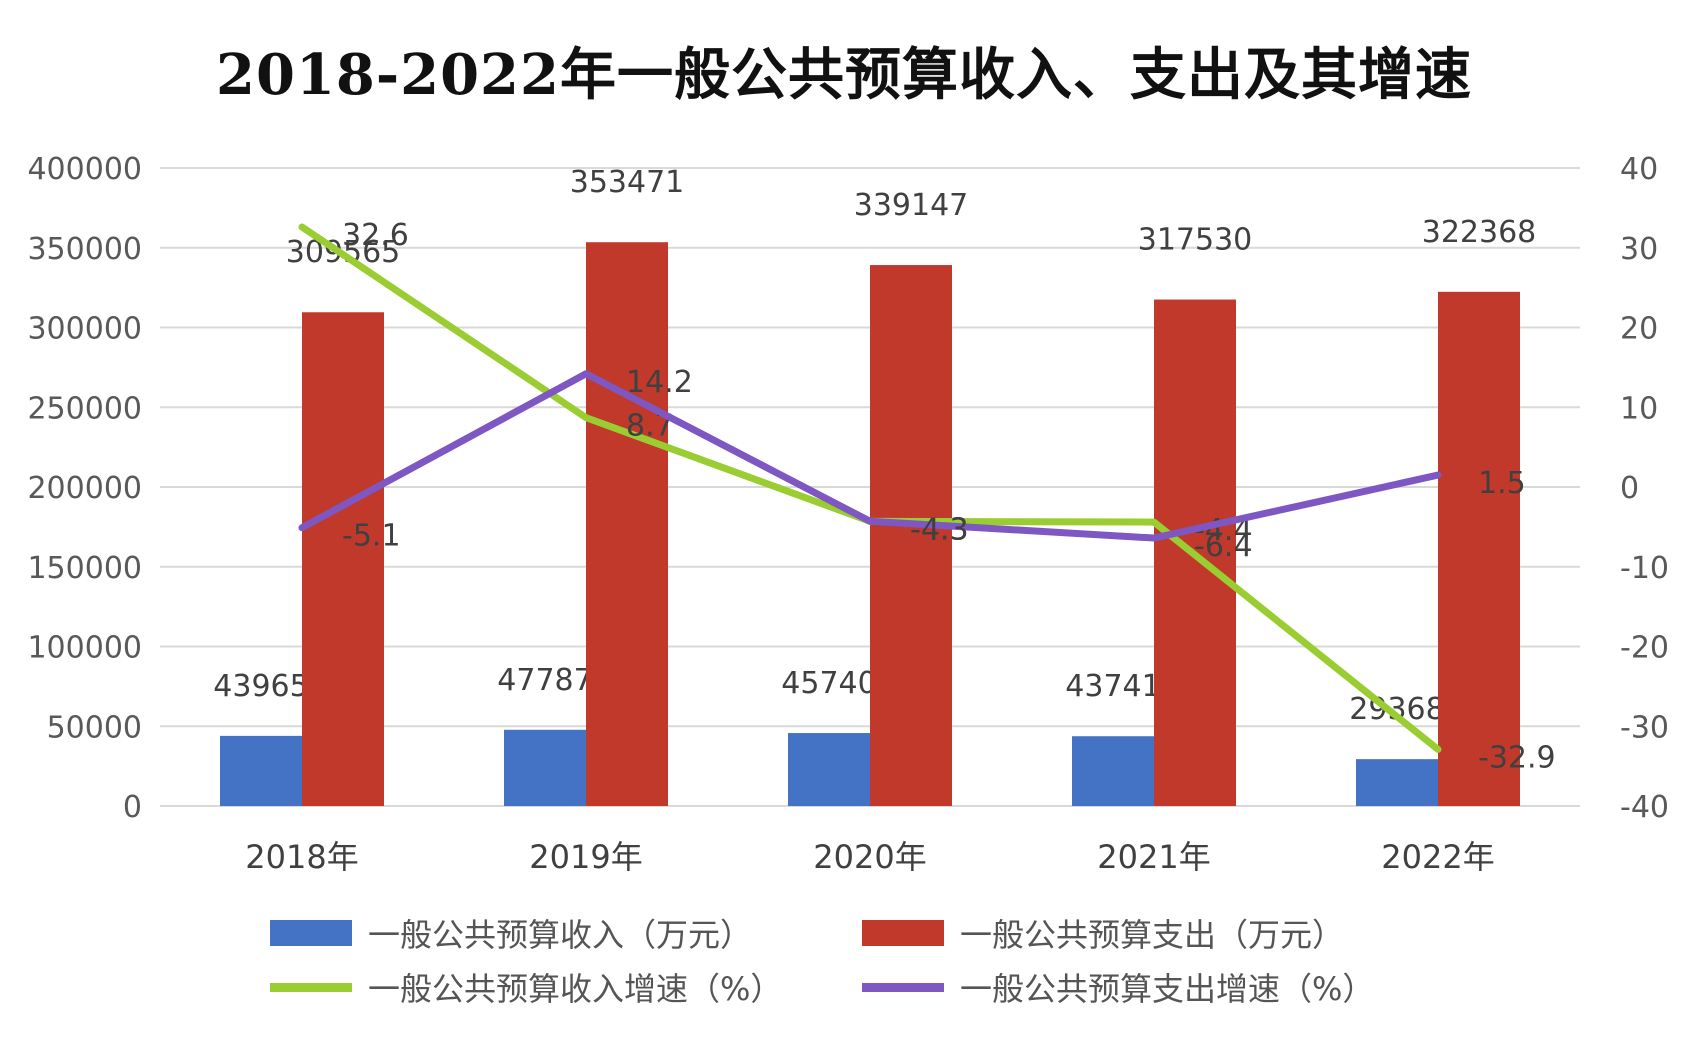 The image size is (1688, 1046). I want to click on legend-swatch-income-growth, so click(311, 987).